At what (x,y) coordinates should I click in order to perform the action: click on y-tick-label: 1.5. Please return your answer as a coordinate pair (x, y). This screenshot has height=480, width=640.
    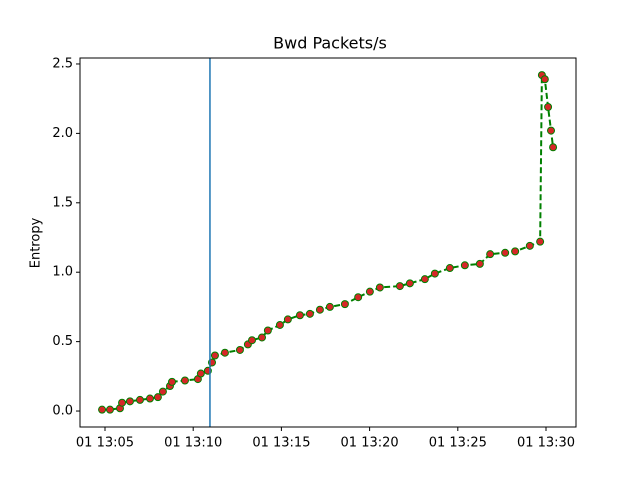
    Looking at the image, I should click on (62, 202).